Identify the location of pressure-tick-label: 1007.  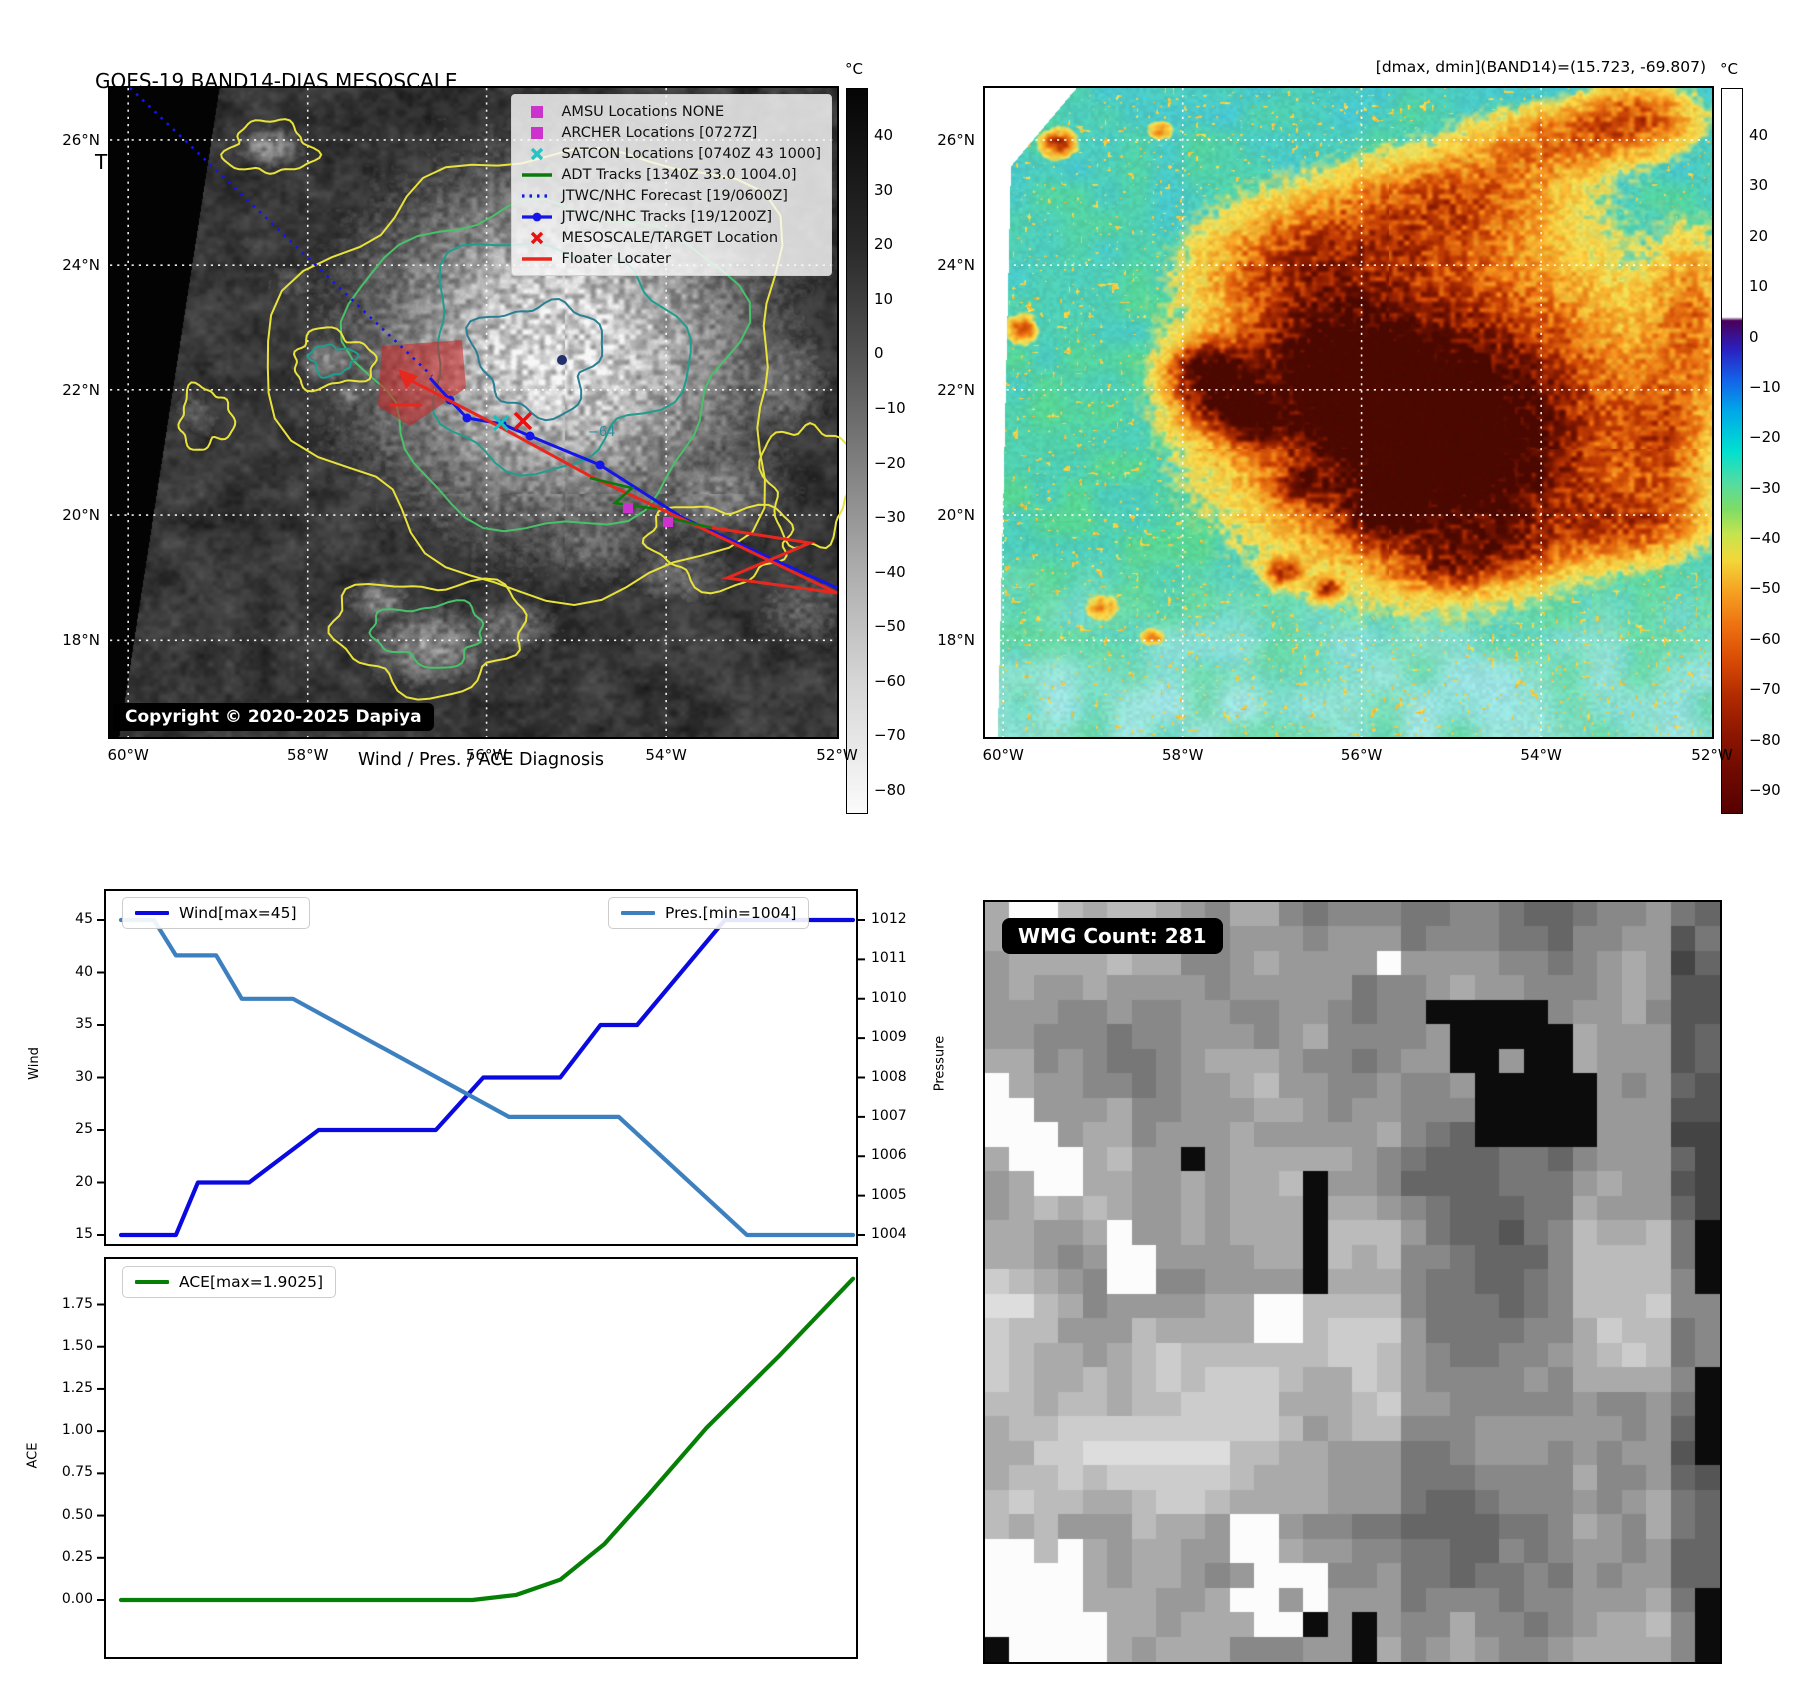
(889, 1115).